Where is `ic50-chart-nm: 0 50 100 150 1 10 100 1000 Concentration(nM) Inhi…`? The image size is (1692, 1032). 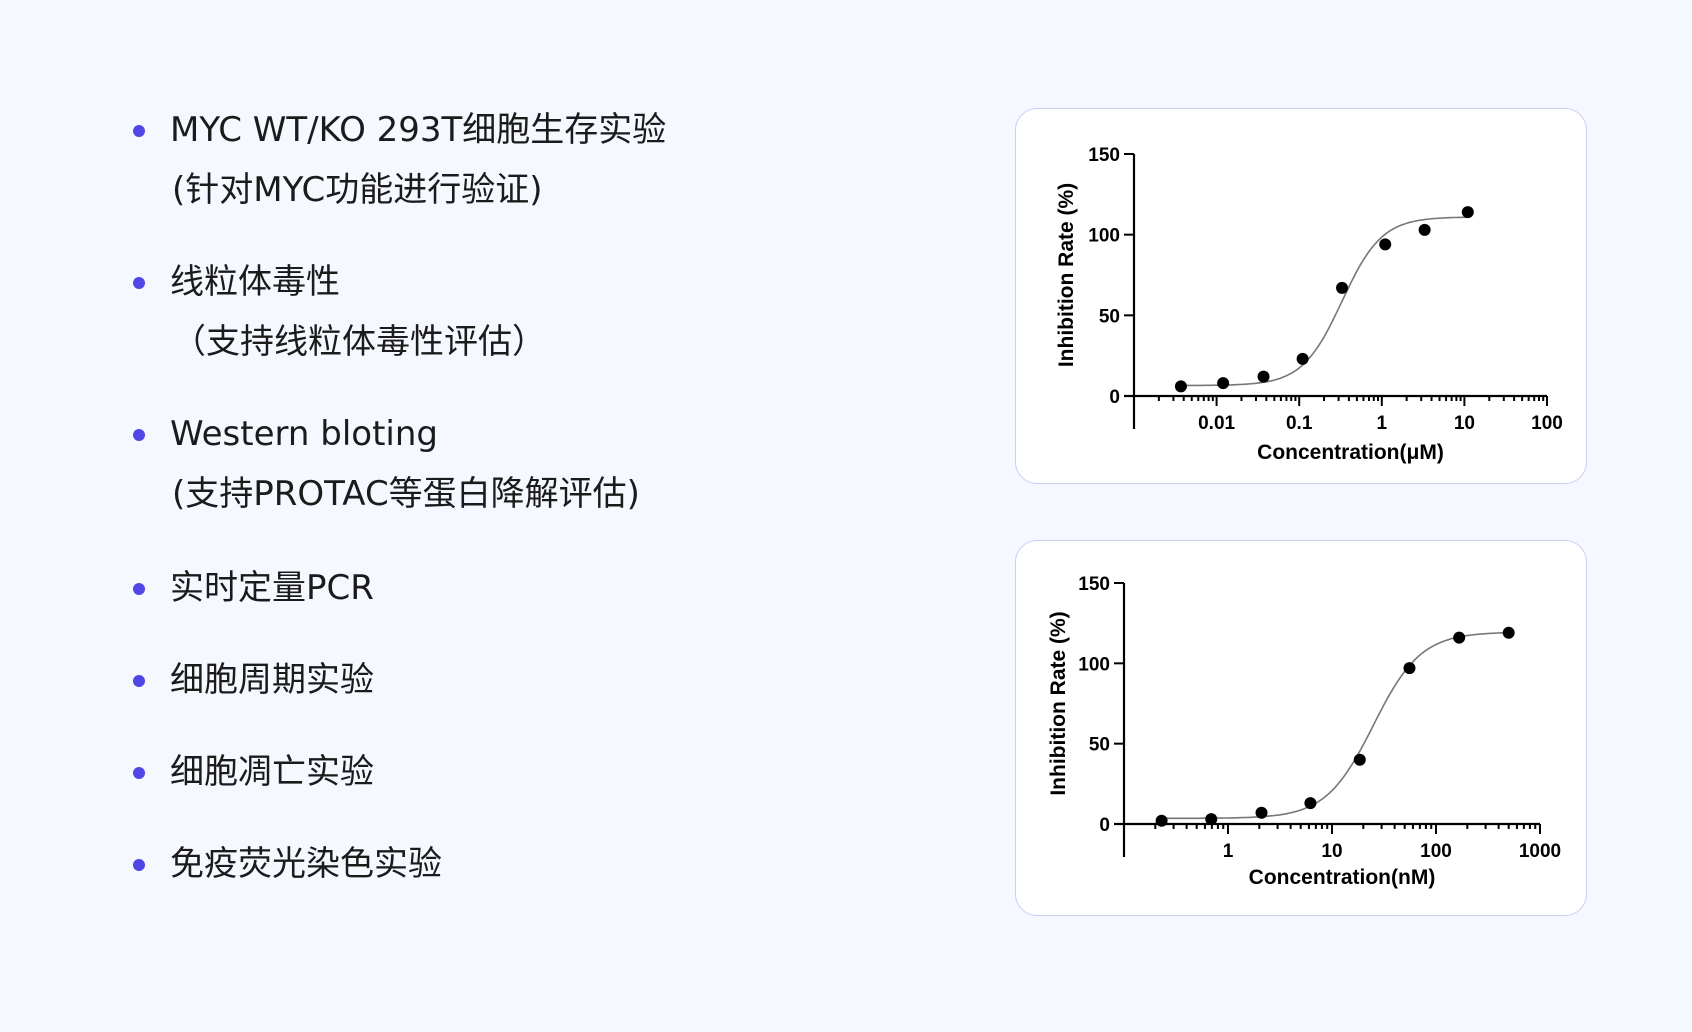 ic50-chart-nm: 0 50 100 150 1 10 100 1000 Concentration(nM) Inhi… is located at coordinates (1304, 731).